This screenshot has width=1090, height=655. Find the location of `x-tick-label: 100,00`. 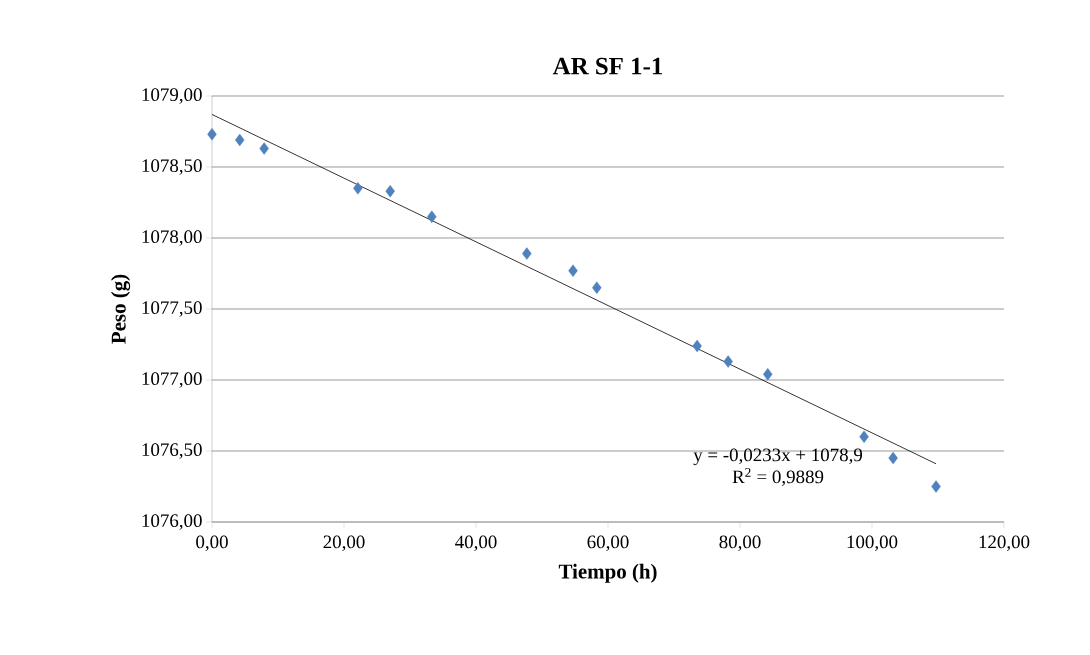

x-tick-label: 100,00 is located at coordinates (872, 543).